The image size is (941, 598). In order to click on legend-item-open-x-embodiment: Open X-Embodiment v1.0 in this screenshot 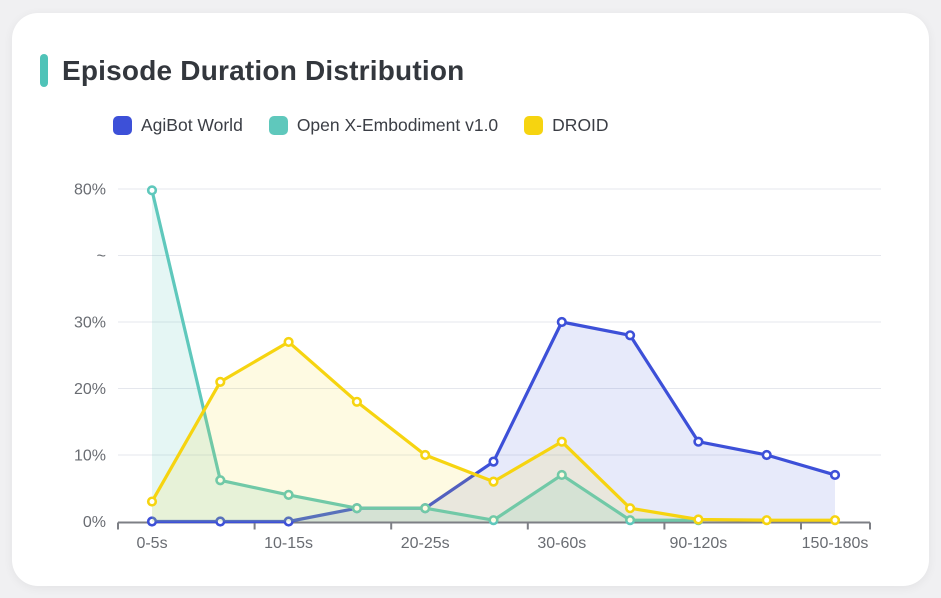, I will do `click(383, 125)`.